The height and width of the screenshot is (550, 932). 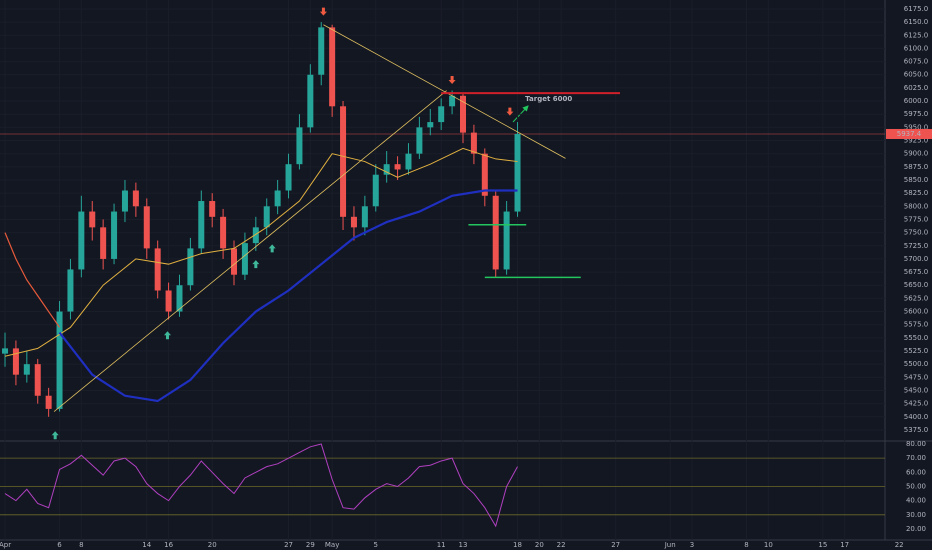 What do you see at coordinates (916, 285) in the screenshot?
I see `y-tick-label: 5650.0` at bounding box center [916, 285].